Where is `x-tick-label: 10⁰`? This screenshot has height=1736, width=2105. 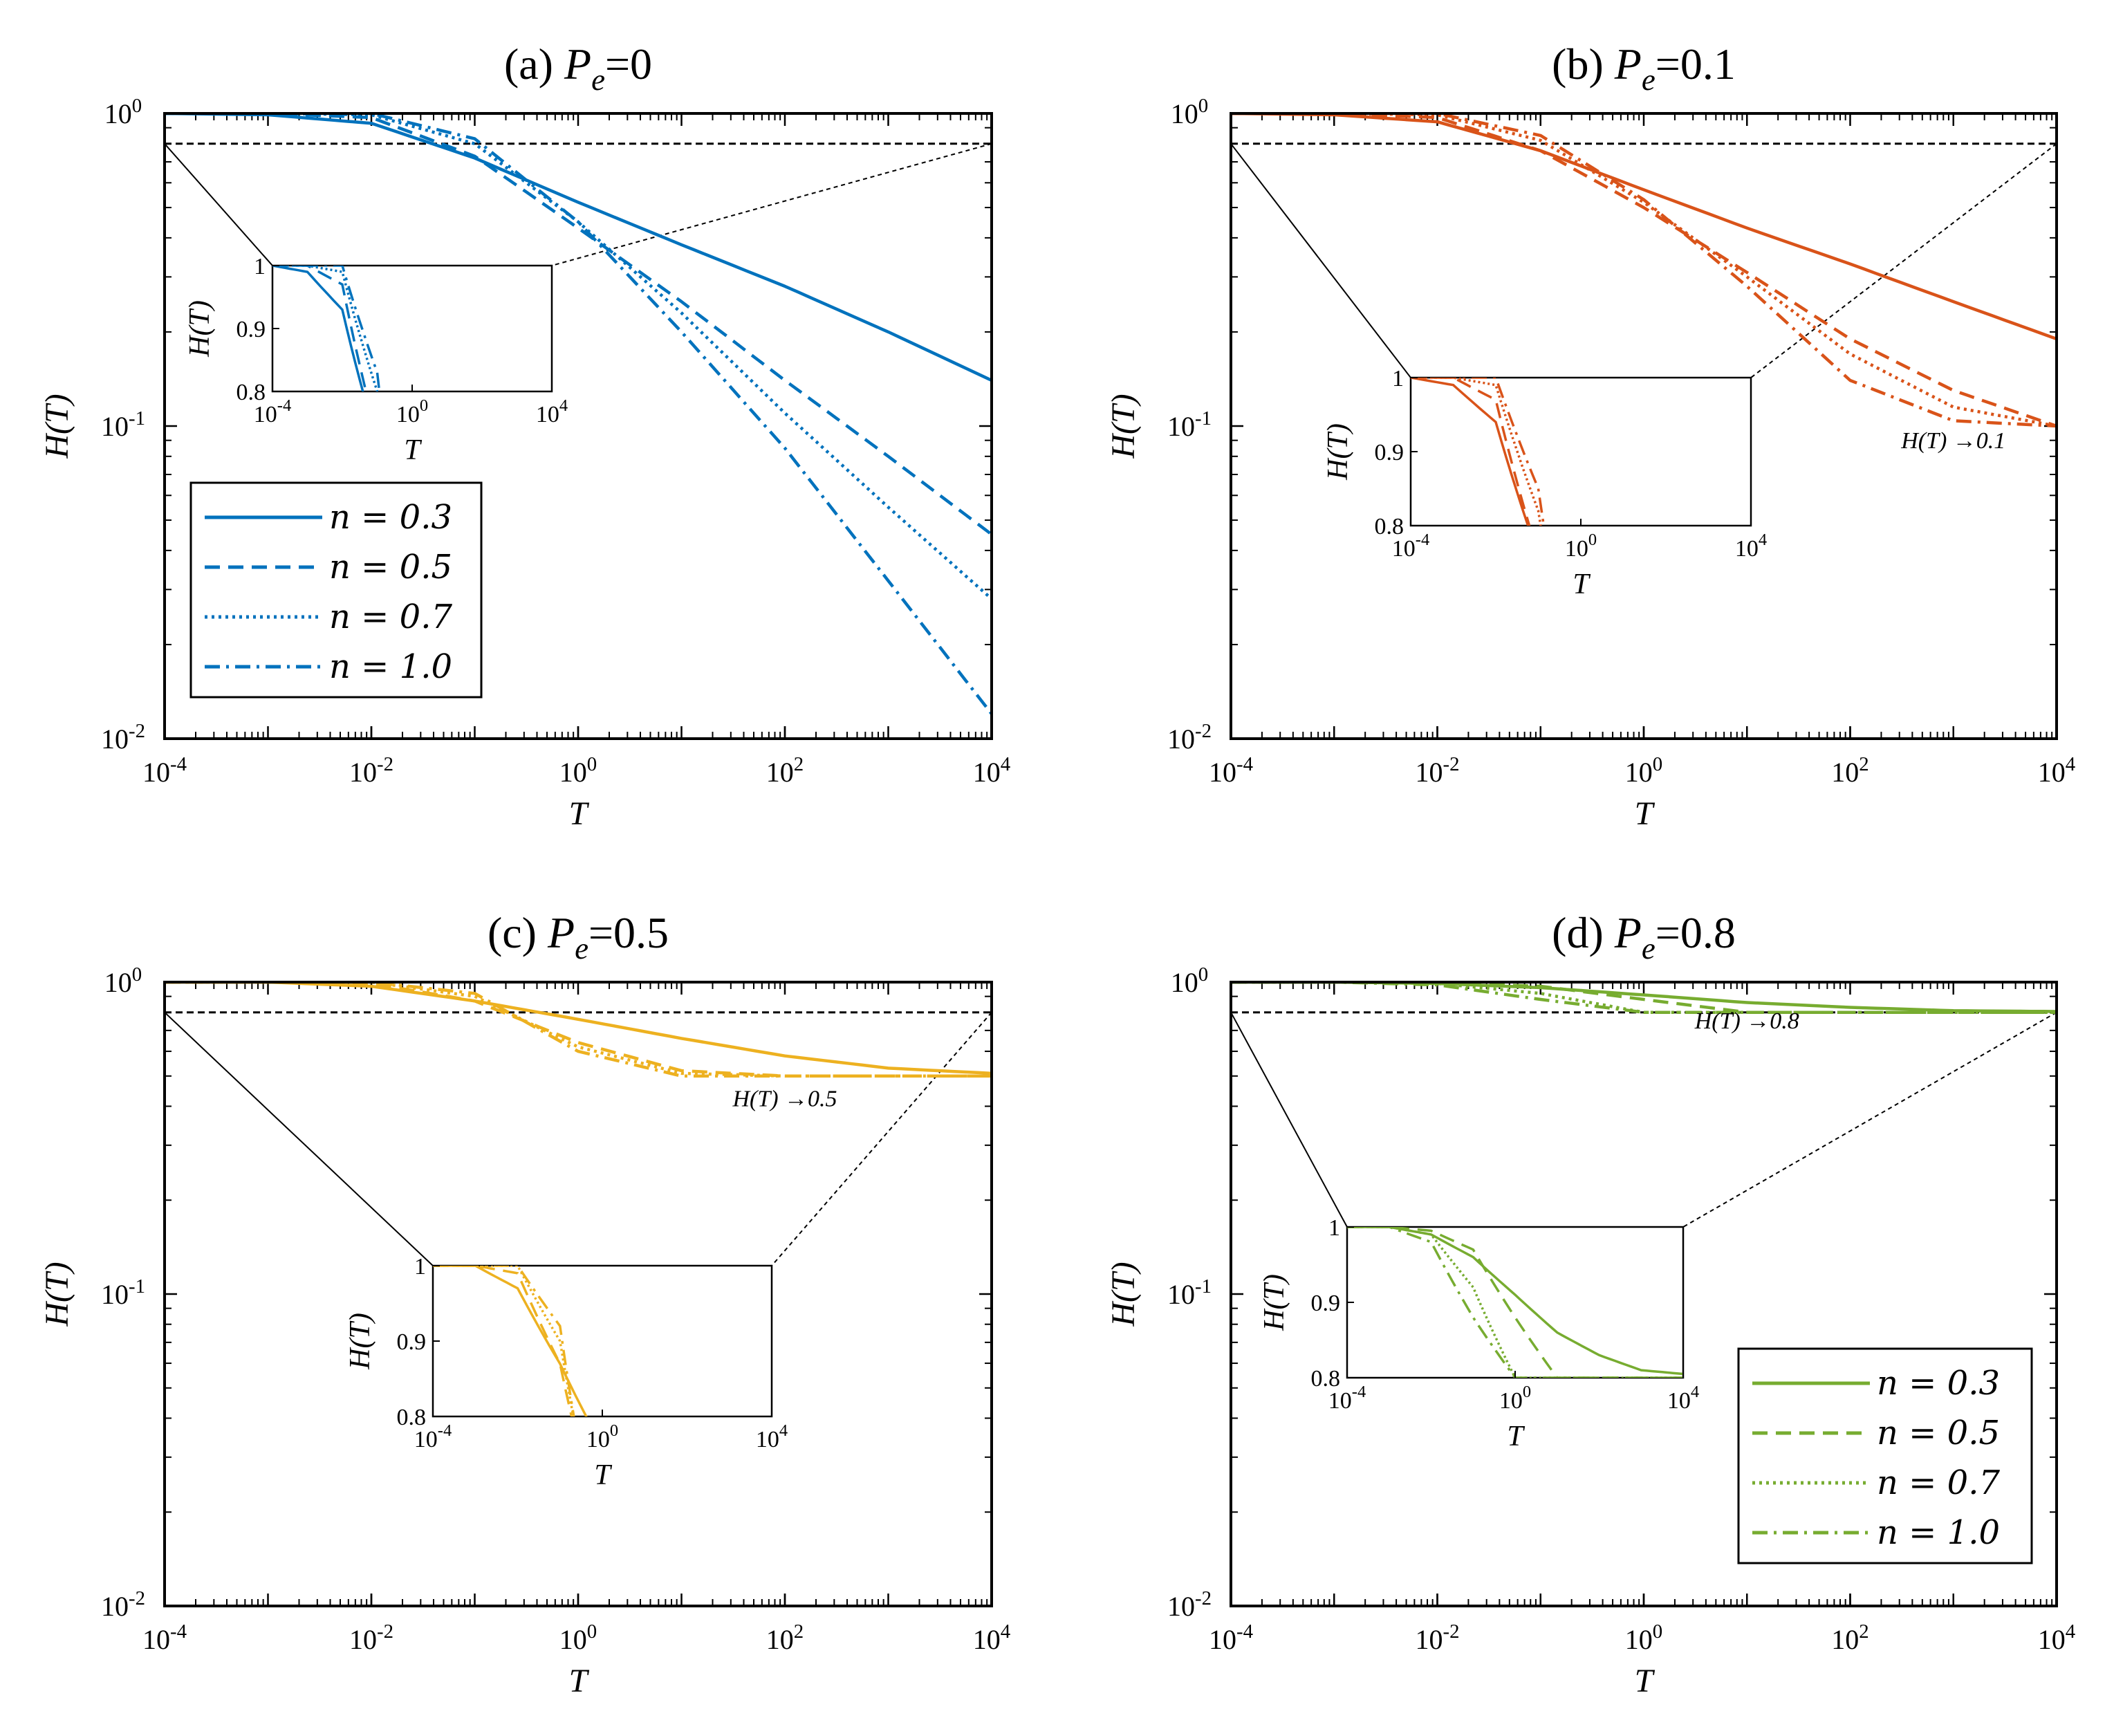
x-tick-label: 10⁰ is located at coordinates (578, 770).